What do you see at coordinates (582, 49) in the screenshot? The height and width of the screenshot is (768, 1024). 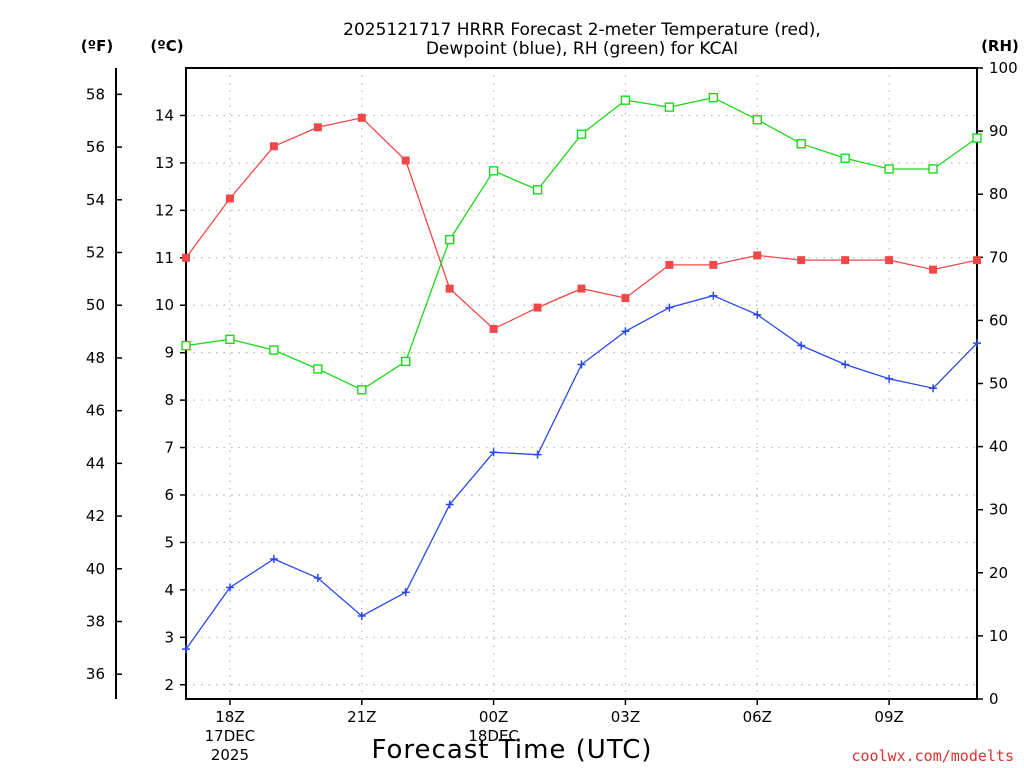 I see `chart-title-line-2: Dewpoint (blue), RH (green) for KCAI` at bounding box center [582, 49].